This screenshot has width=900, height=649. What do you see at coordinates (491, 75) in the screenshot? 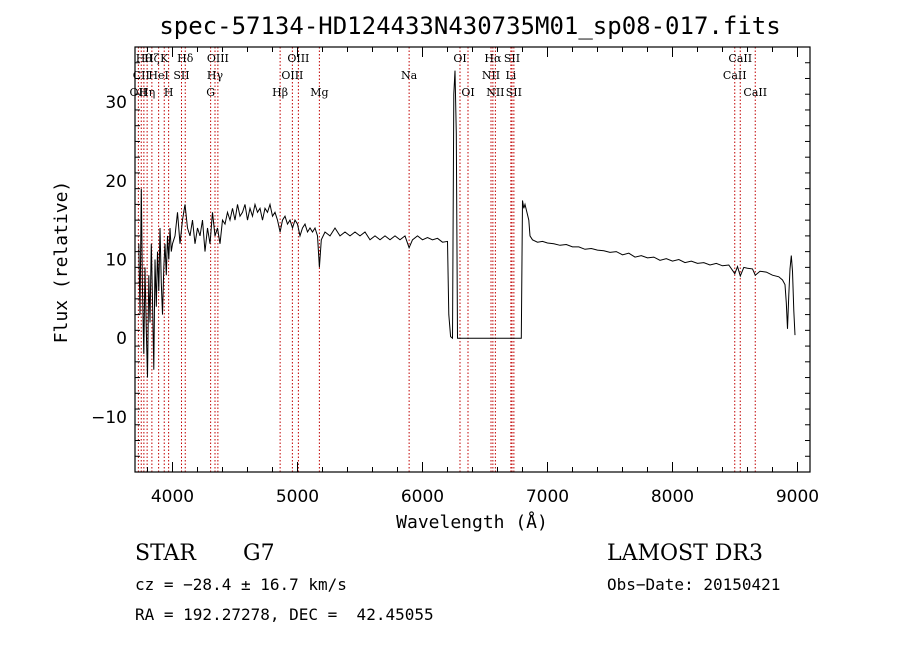
I see `marker-label-6548: NII` at bounding box center [491, 75].